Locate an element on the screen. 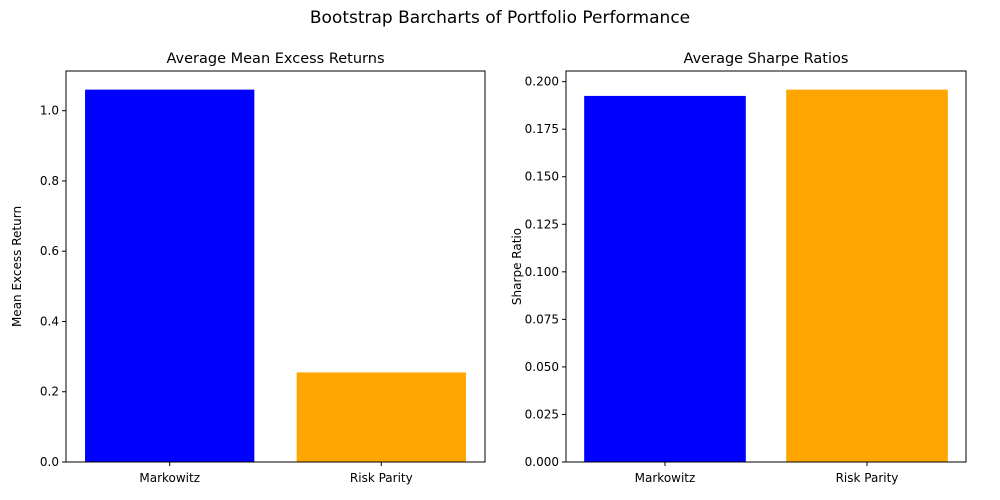 The image size is (1000, 500). y-axis-label: Mean Excess Return is located at coordinates (17, 266).